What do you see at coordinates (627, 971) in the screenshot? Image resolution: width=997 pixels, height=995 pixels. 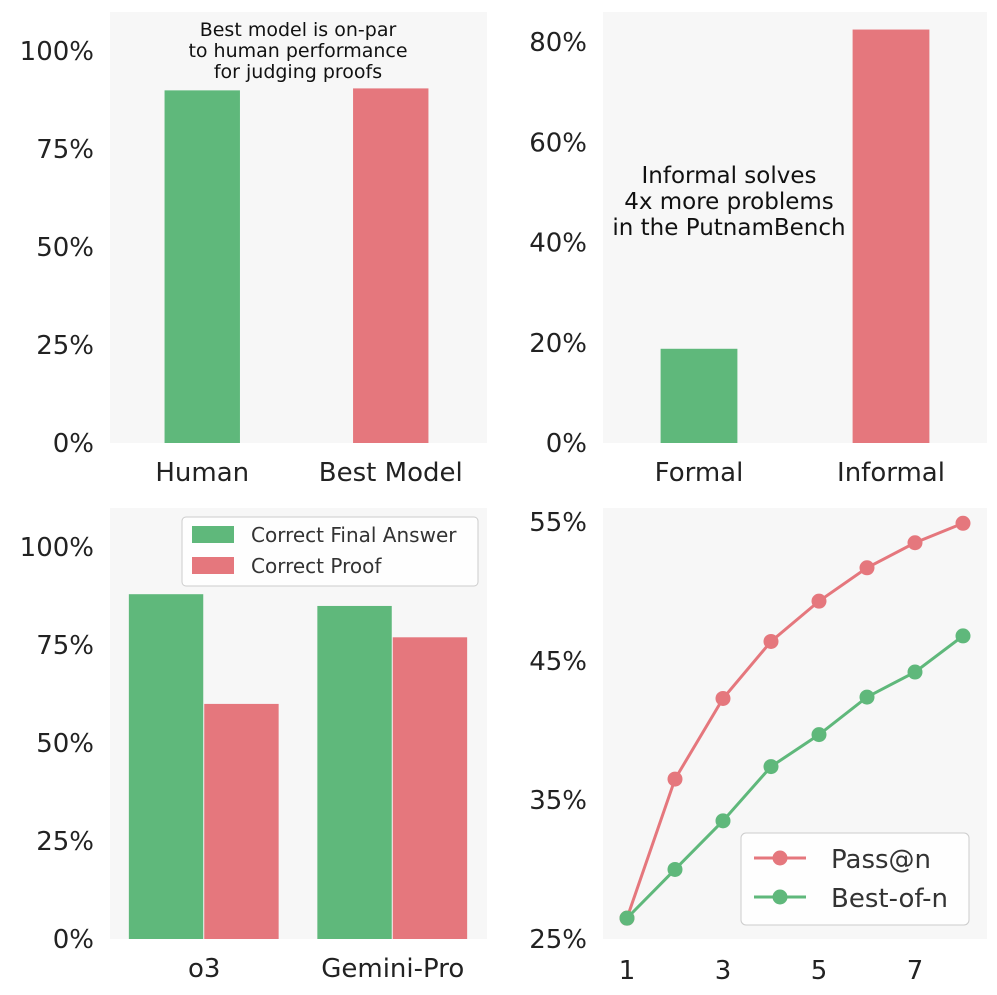 I see `x-tick-label: 1` at bounding box center [627, 971].